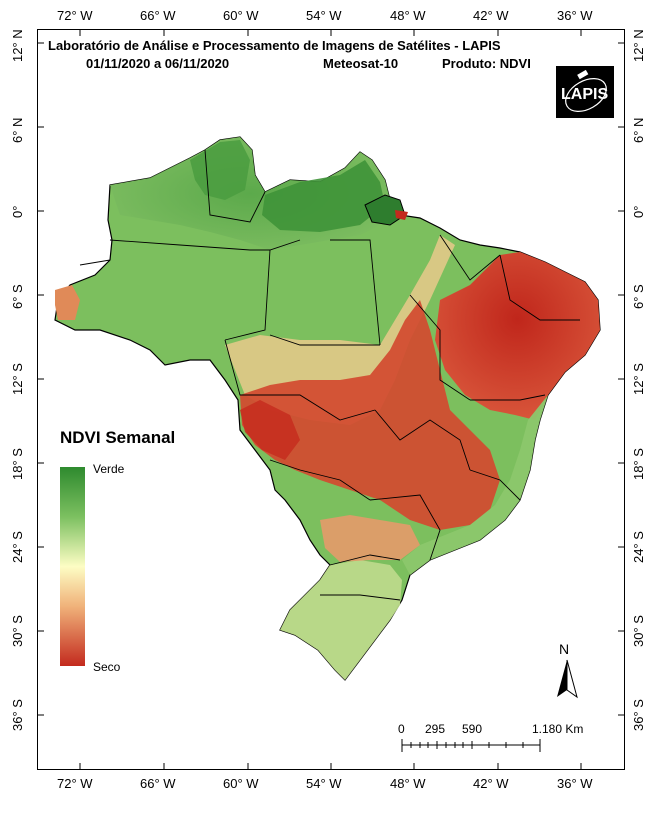 The width and height of the screenshot is (667, 817). What do you see at coordinates (270, 430) in the screenshot?
I see `west-dry-edge` at bounding box center [270, 430].